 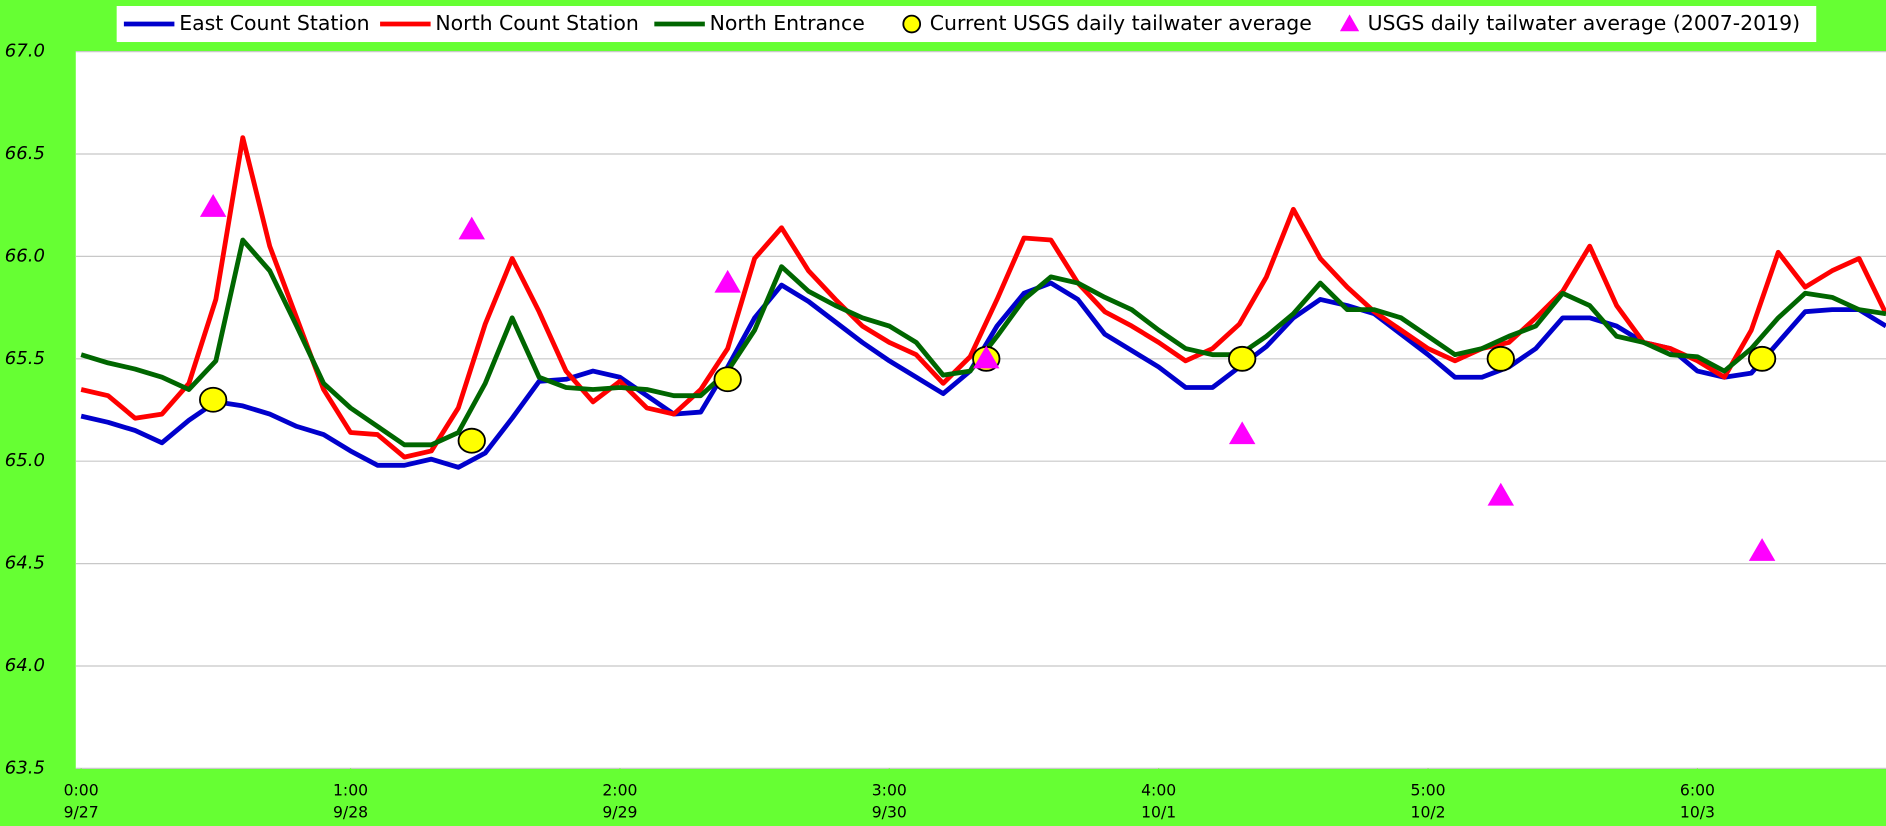 What do you see at coordinates (350, 812) in the screenshot?
I see `x-tick-date: 9/28` at bounding box center [350, 812].